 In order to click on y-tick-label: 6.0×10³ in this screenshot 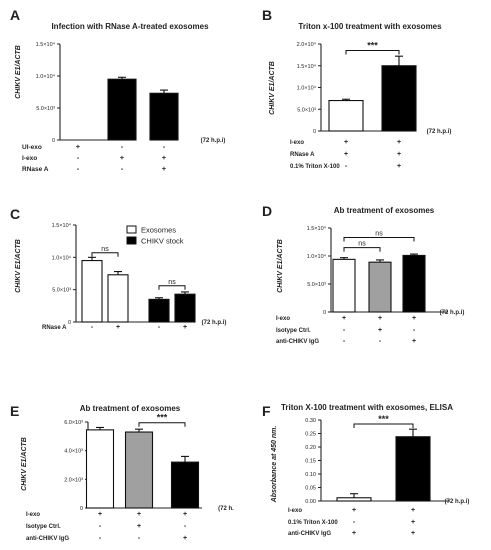, I will do `click(73, 423)`.